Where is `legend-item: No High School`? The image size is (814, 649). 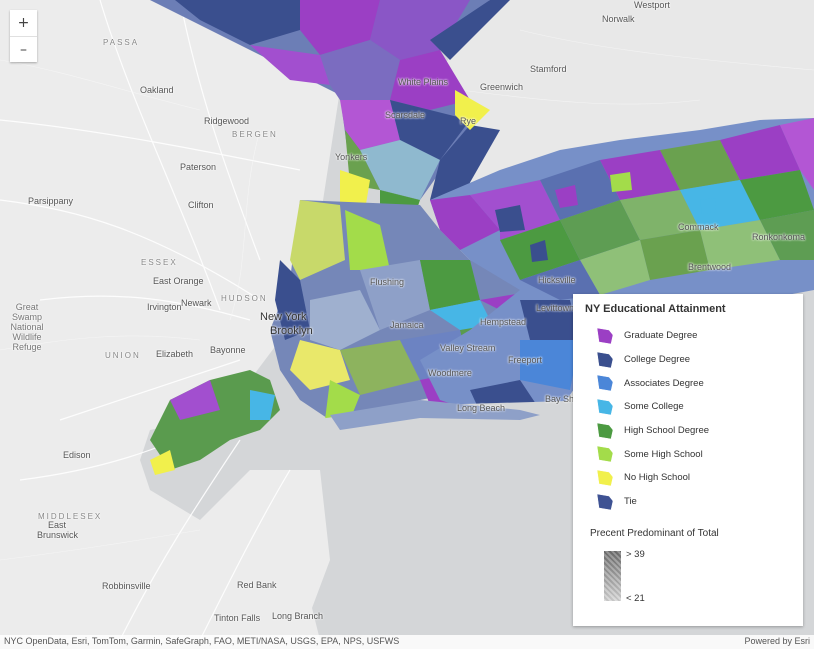
legend-item: No High School is located at coordinates (688, 478).